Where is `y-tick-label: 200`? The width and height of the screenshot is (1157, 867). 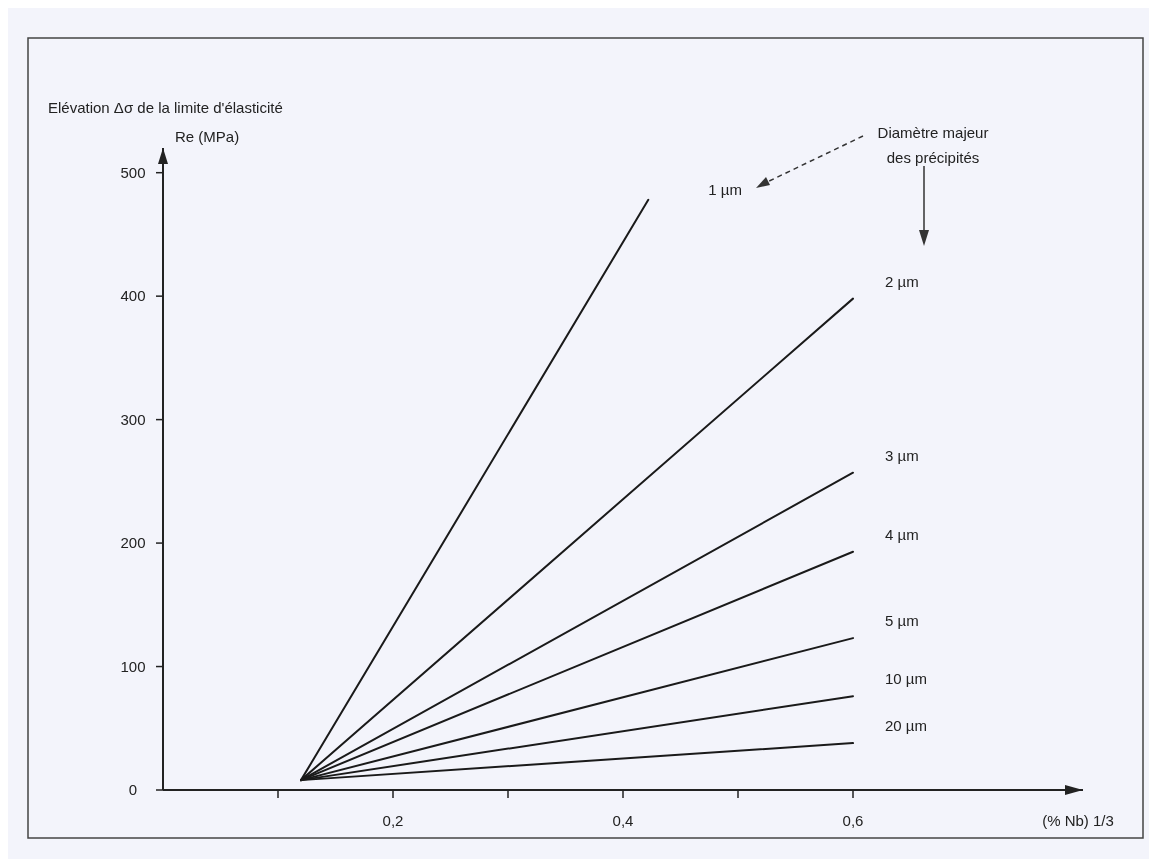 y-tick-label: 200 is located at coordinates (133, 543).